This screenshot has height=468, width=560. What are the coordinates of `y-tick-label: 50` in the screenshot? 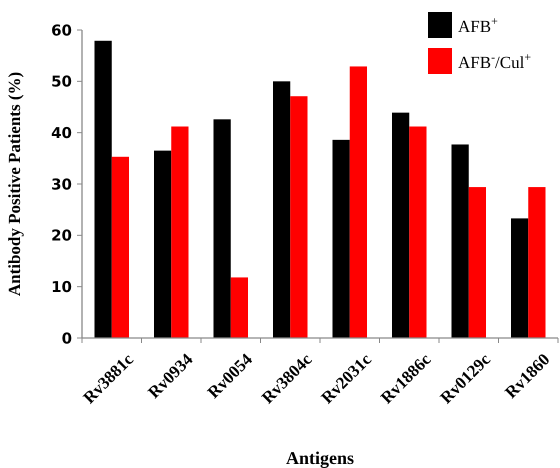 It's located at (61, 81).